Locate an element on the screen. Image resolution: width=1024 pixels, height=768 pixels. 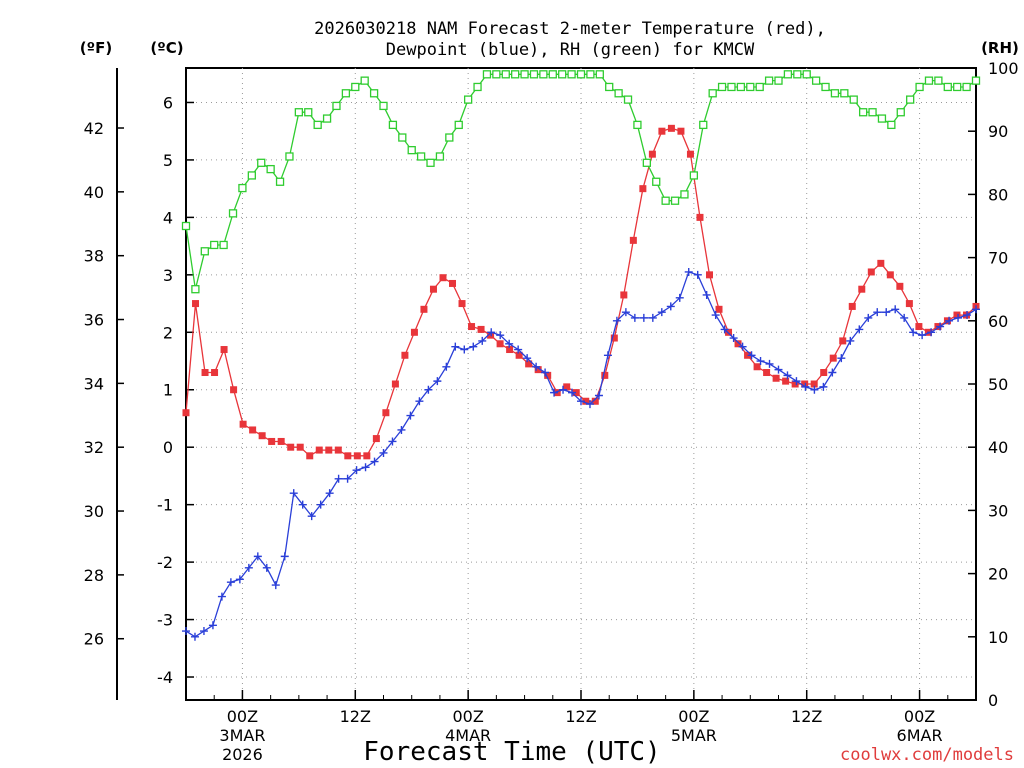
fahrenheit-axis: 26 28 30 32 34 36 38 40 42 is located at coordinates (104, 384).